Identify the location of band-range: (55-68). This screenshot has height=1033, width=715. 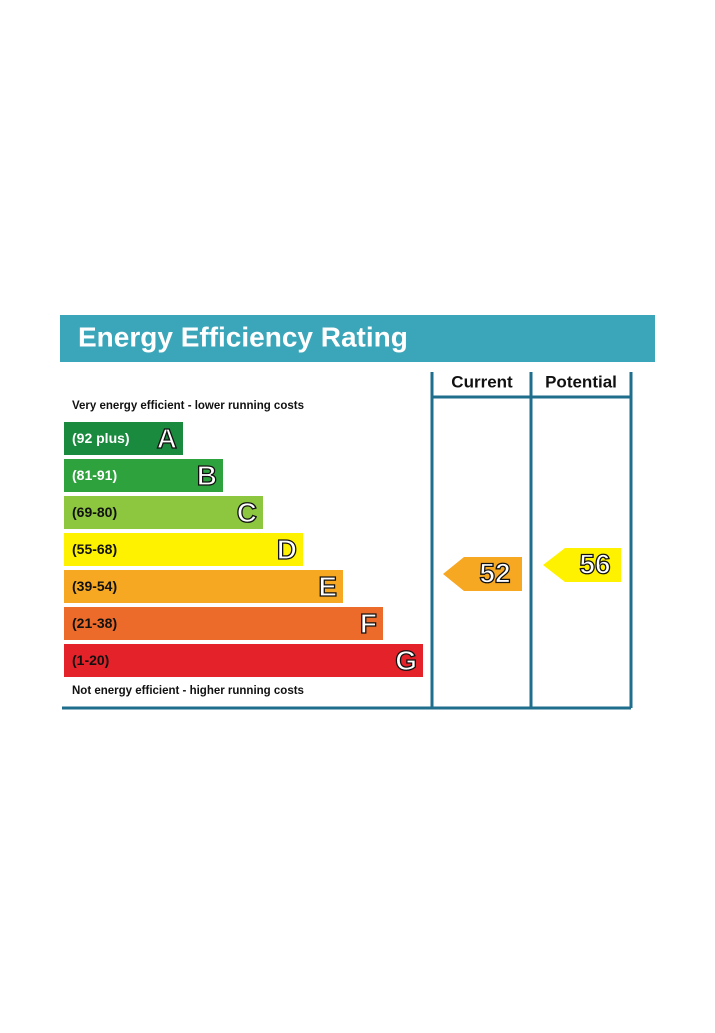
(94, 549).